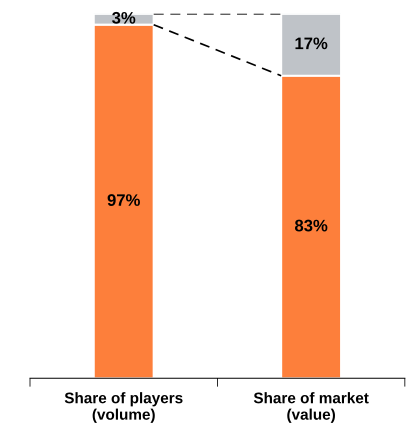 Image resolution: width=411 pixels, height=445 pixels. Describe the element at coordinates (124, 200) in the screenshot. I see `data-label: 97%` at that location.